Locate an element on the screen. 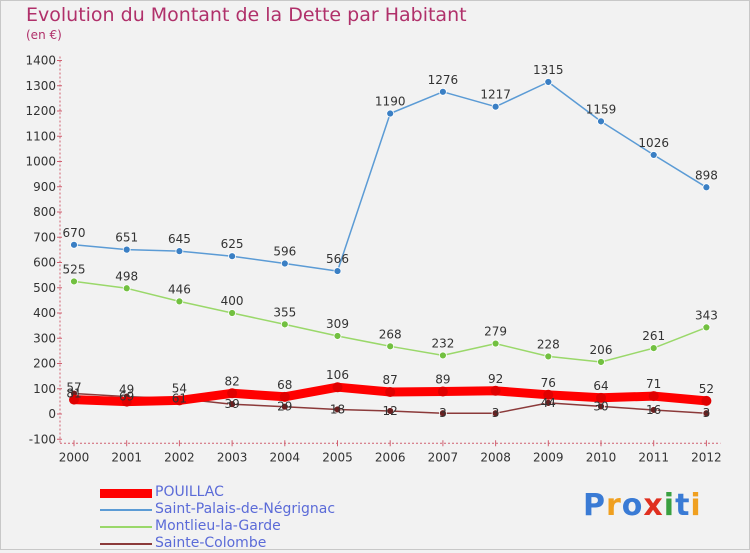 The width and height of the screenshot is (750, 553). data-label: 69 is located at coordinates (126, 397).